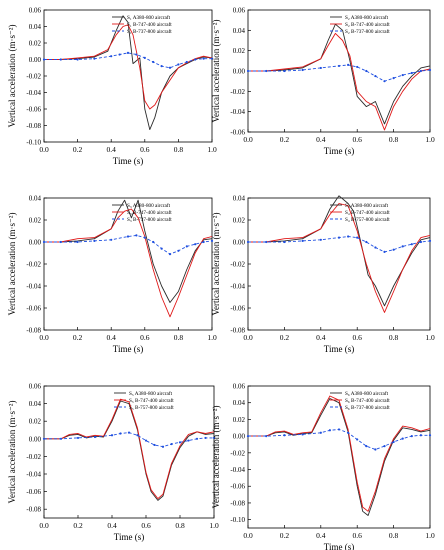  I want to click on legend-label: S₅ B-747-400 aircraft, so click(151, 400).